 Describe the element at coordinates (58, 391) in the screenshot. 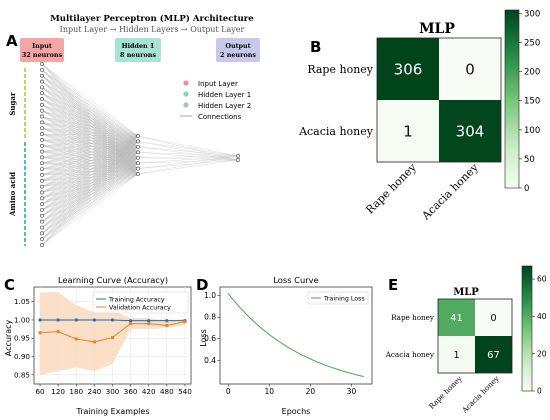

I see `lc-xtick-label: 120` at that location.